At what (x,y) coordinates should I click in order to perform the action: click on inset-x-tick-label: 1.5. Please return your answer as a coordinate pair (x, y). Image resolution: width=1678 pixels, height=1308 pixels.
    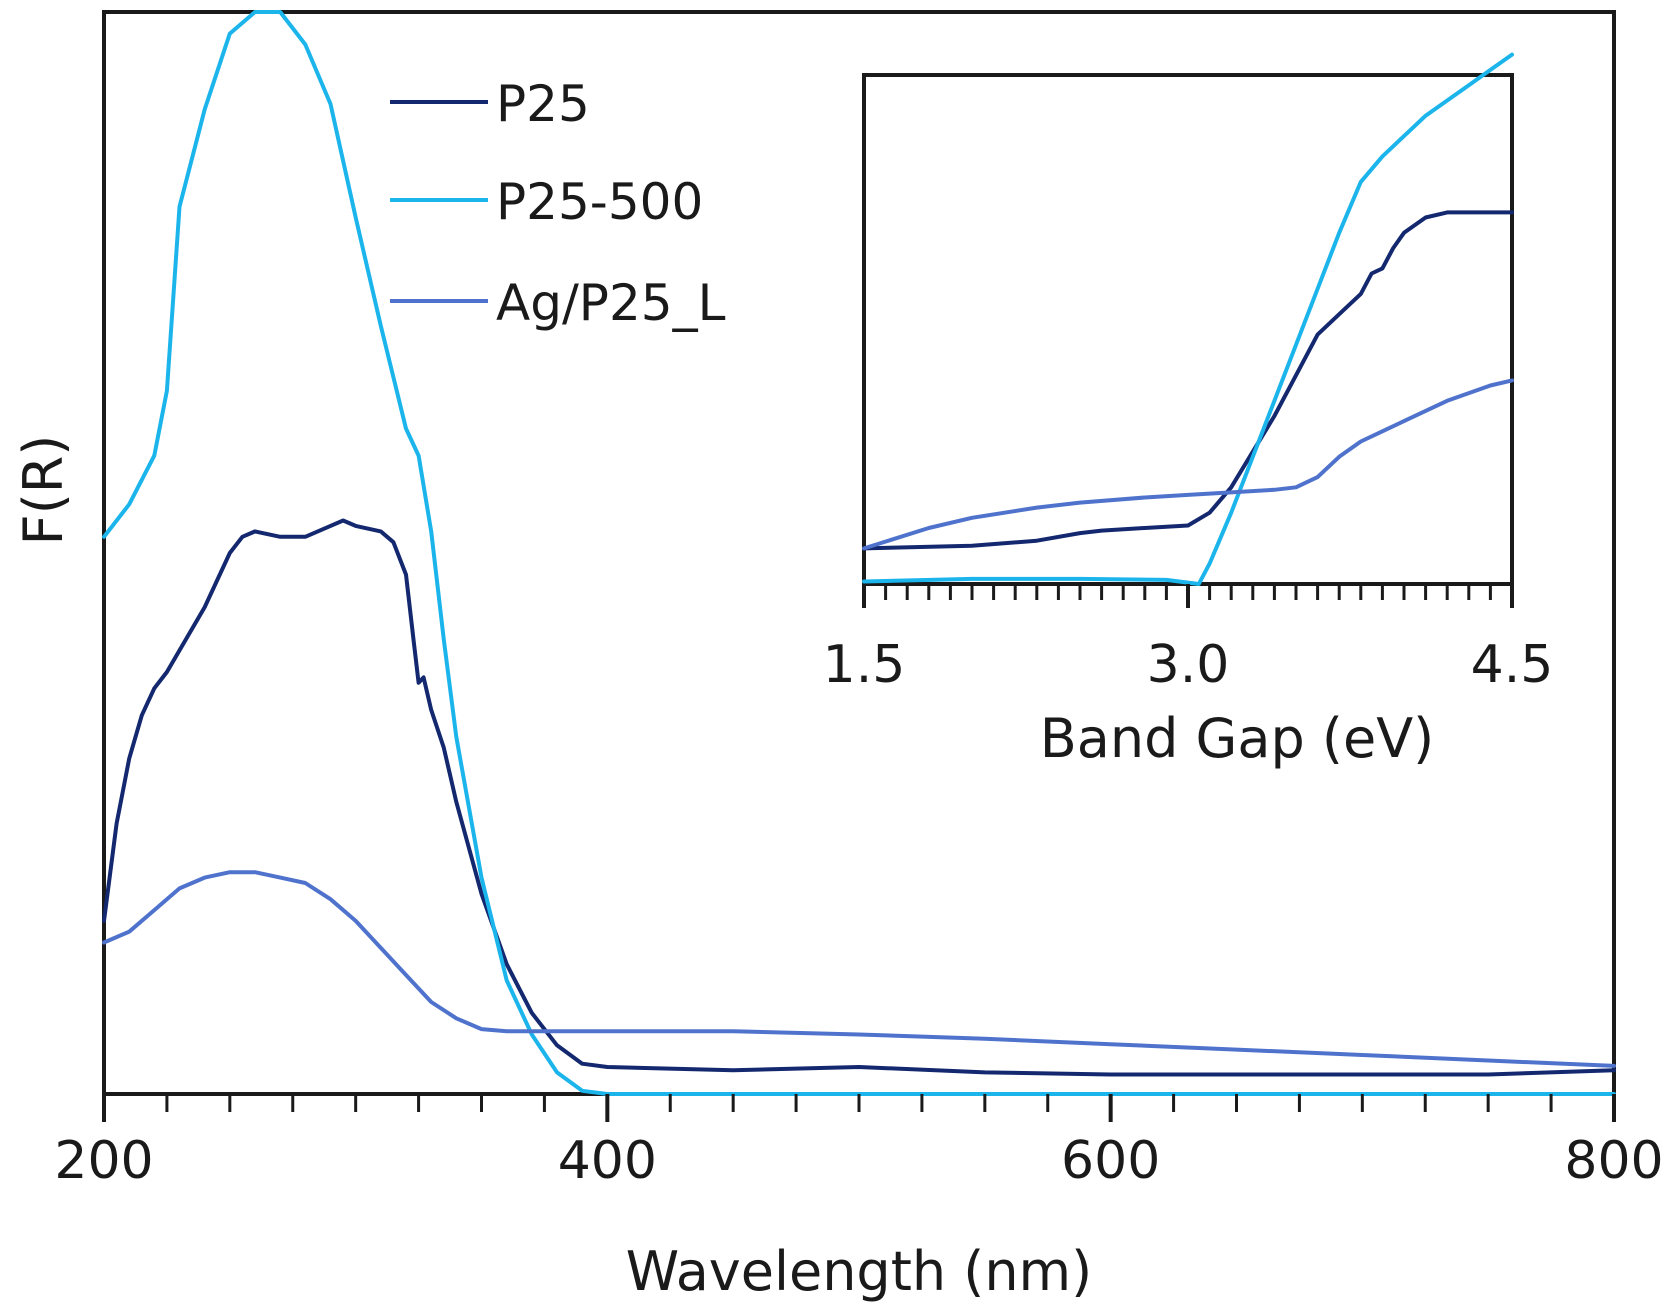
    Looking at the image, I should click on (864, 665).